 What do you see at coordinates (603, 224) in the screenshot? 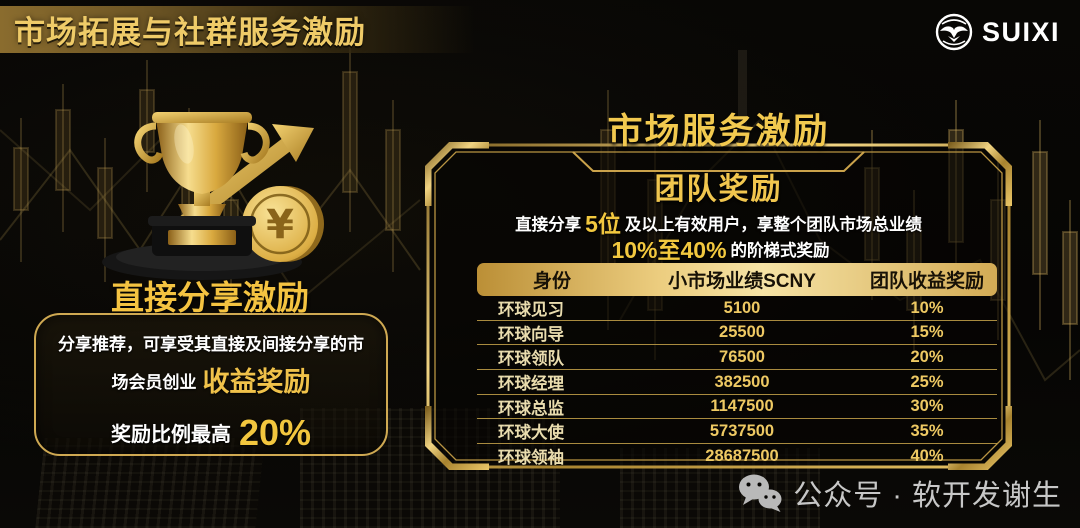
I see `intro-highlight1: 5位` at bounding box center [603, 224].